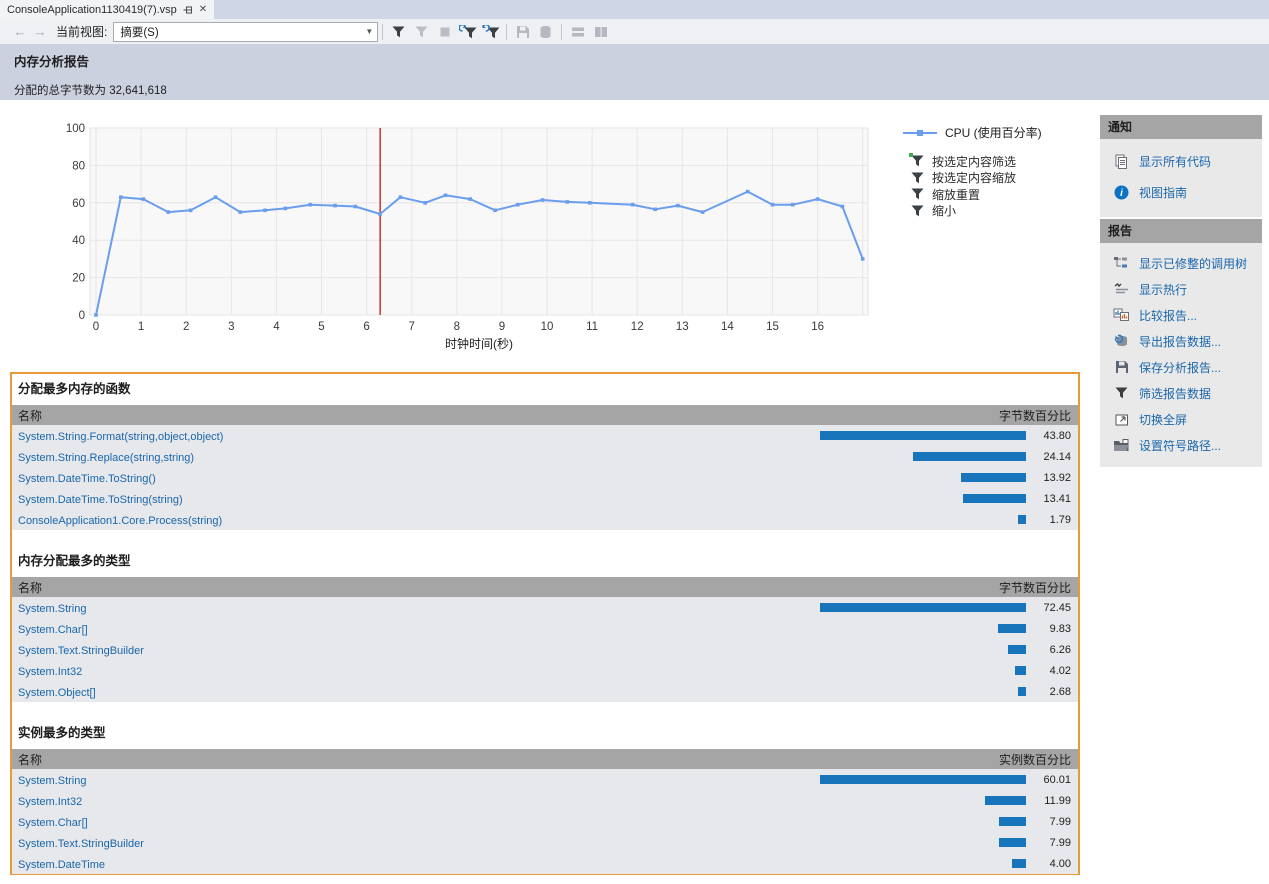 This screenshot has width=1269, height=884. What do you see at coordinates (246, 31) in the screenshot?
I see `view-select: 摘要(S) ▼` at bounding box center [246, 31].